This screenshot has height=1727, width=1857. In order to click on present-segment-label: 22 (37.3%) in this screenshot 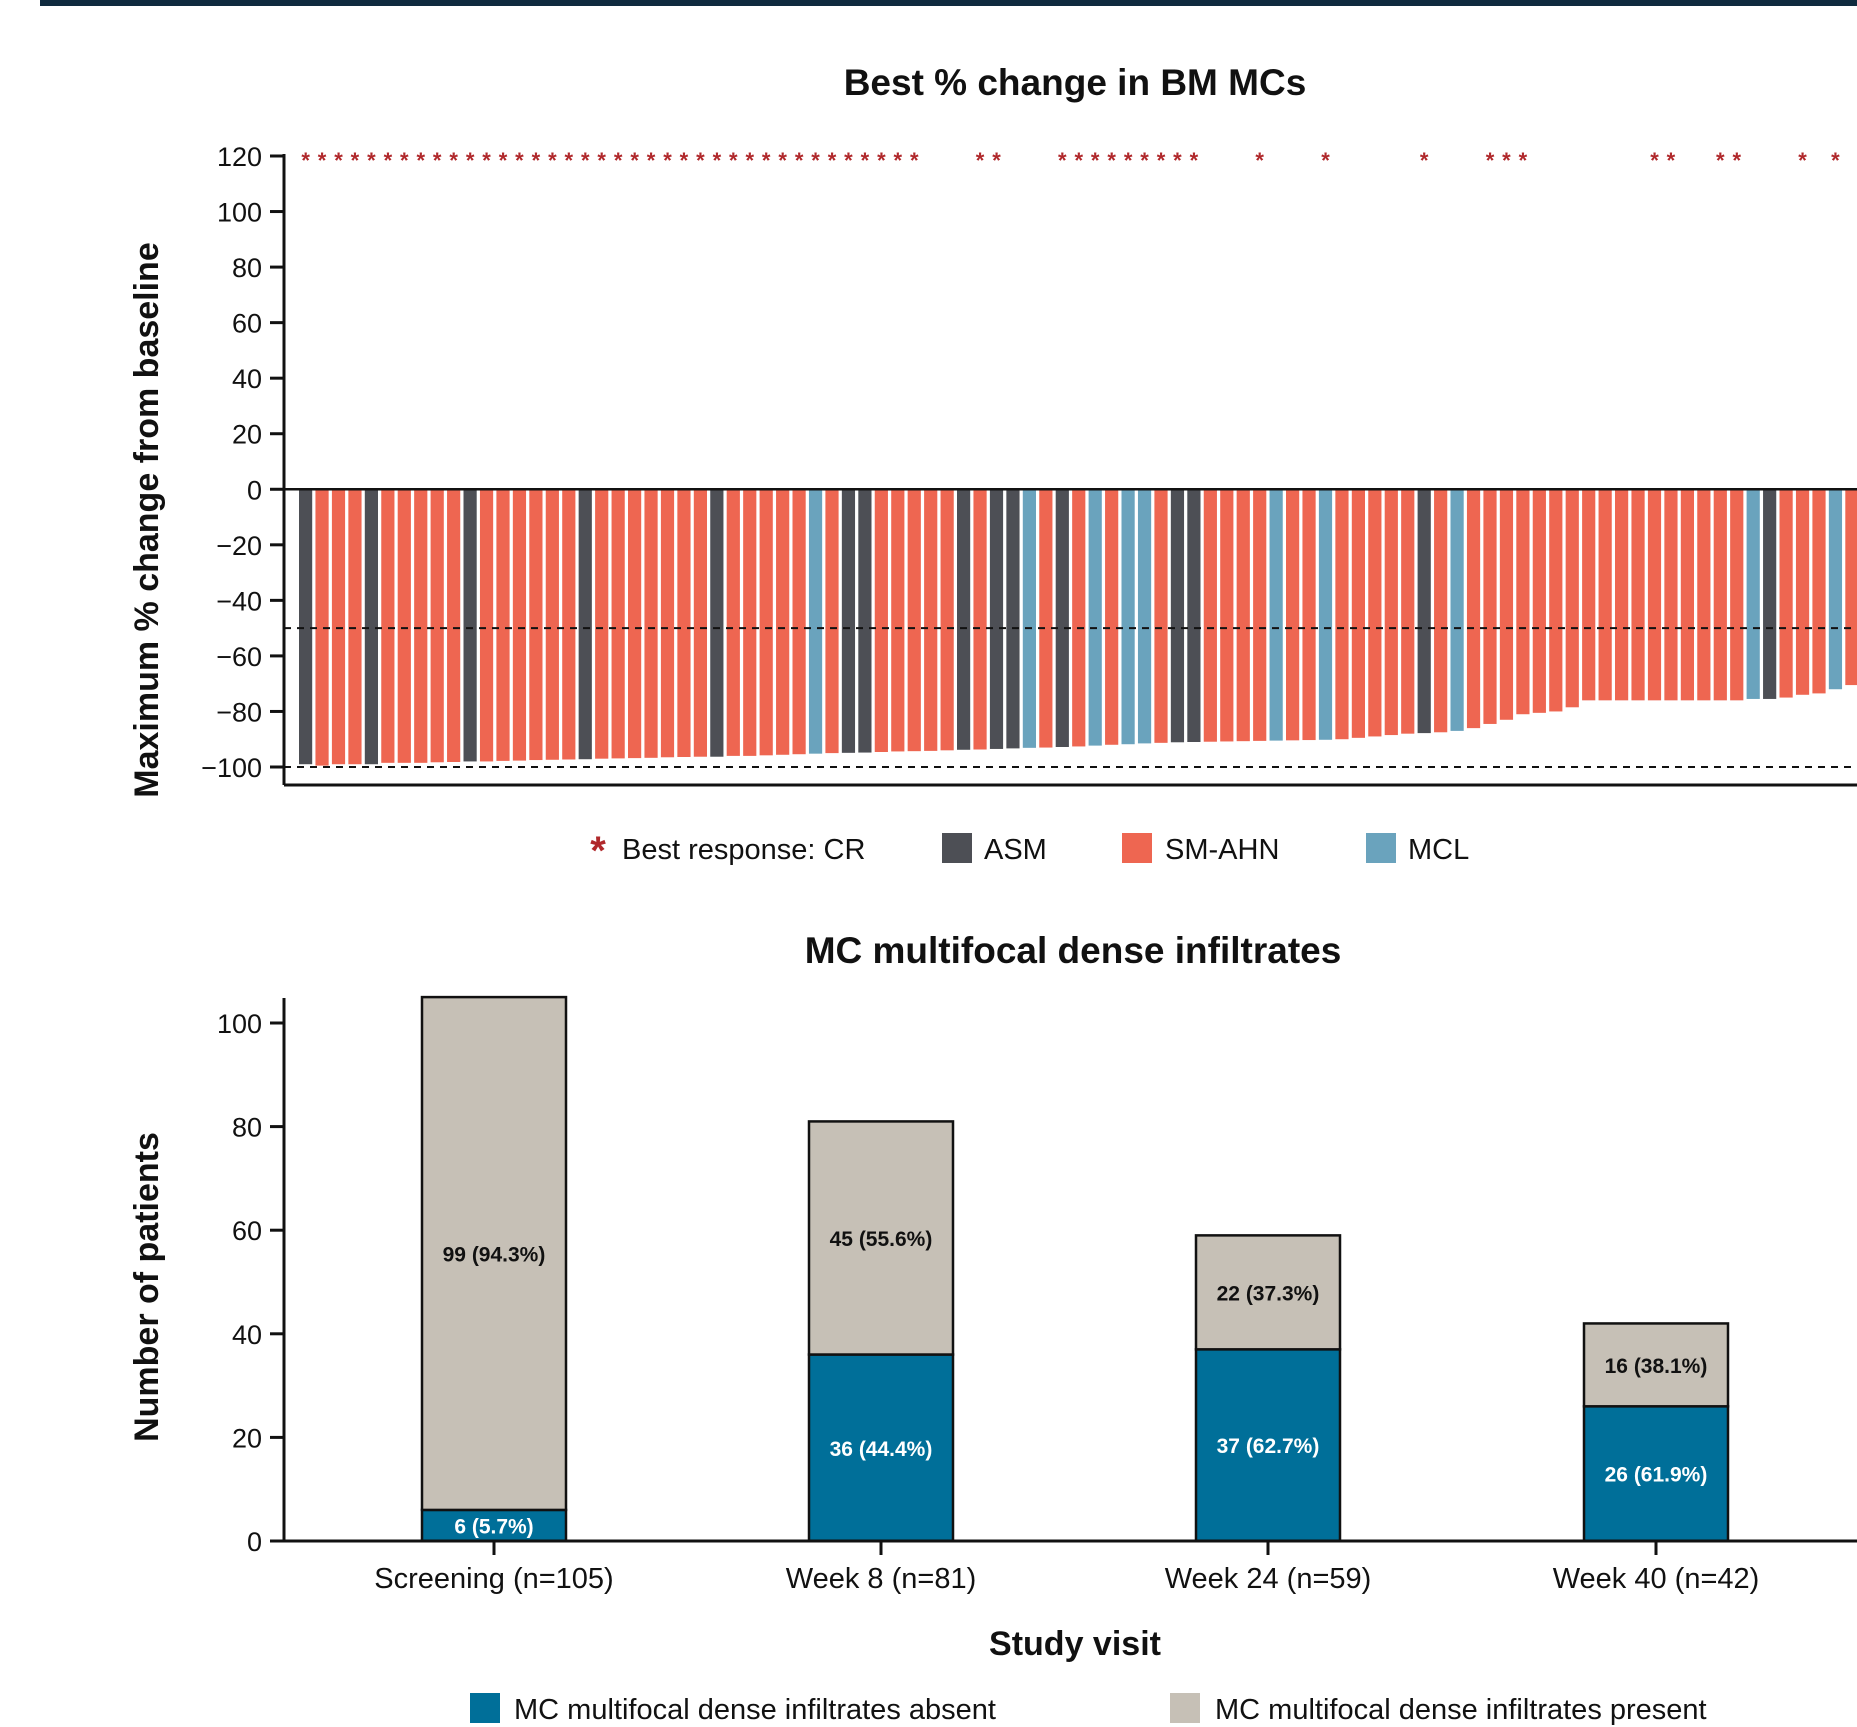, I will do `click(1268, 1293)`.